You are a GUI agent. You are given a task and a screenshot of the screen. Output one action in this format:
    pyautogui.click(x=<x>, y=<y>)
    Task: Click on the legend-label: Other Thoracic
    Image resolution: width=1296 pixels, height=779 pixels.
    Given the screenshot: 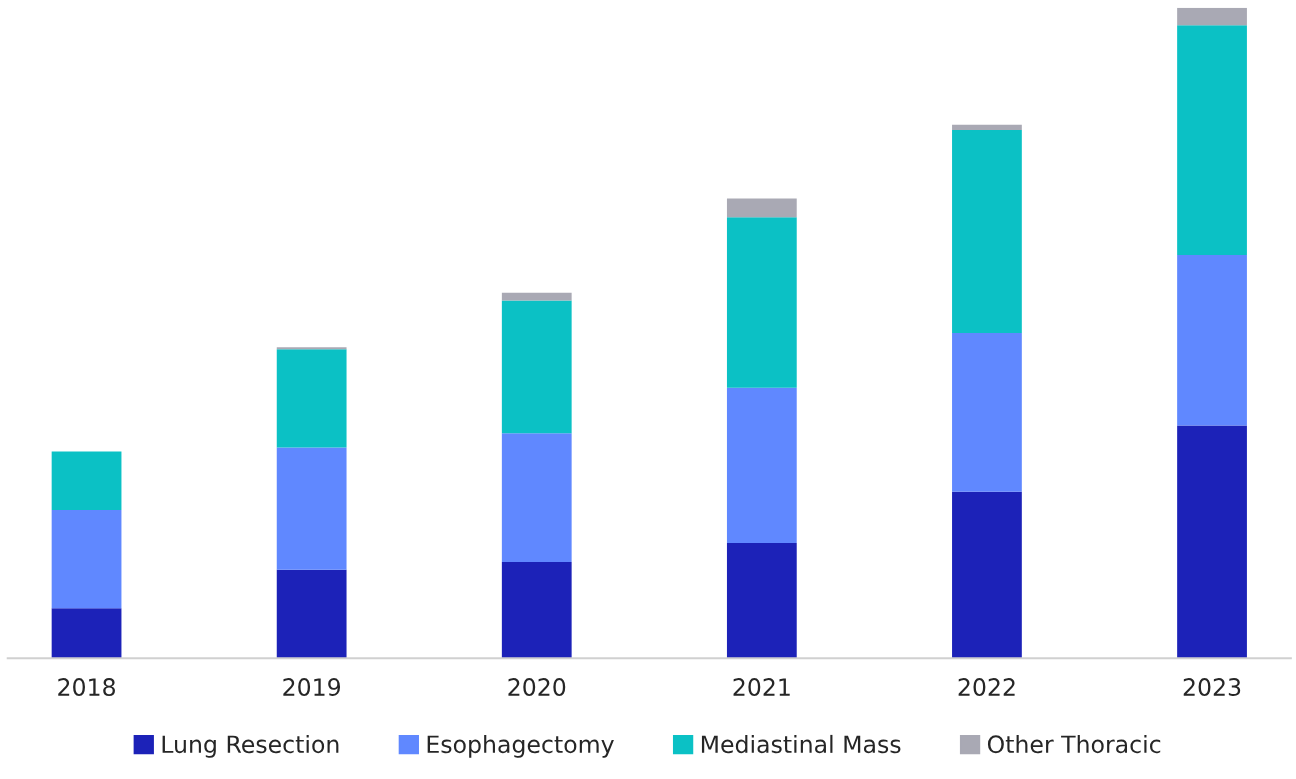 What is the action you would take?
    pyautogui.click(x=1074, y=744)
    